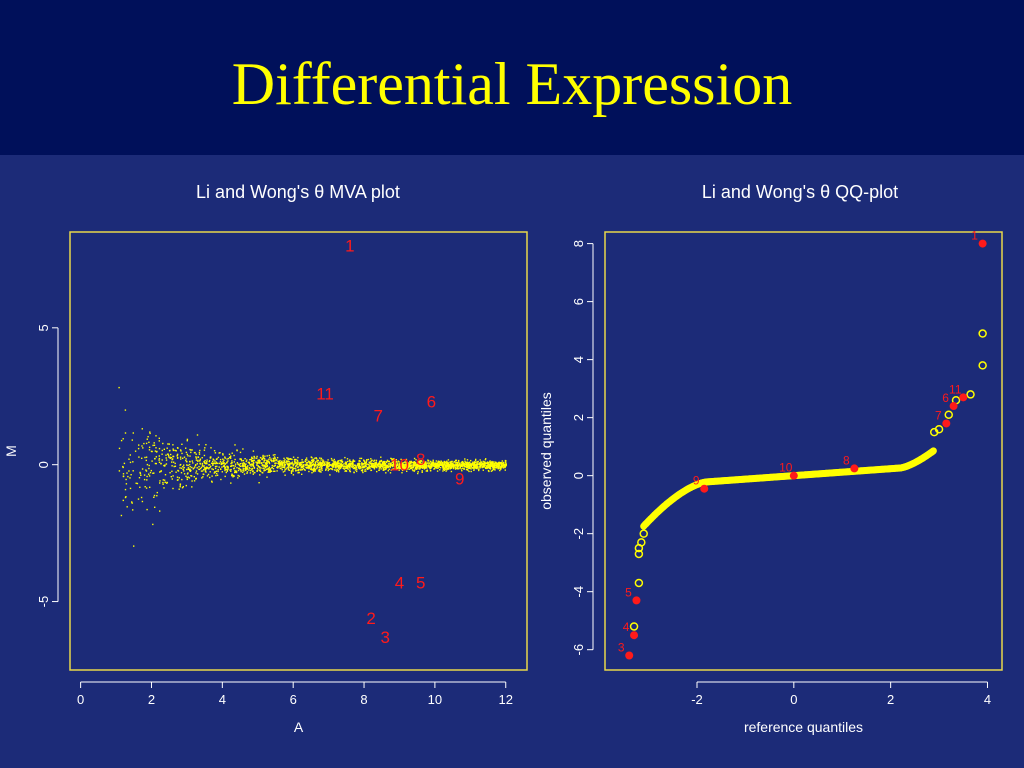  Describe the element at coordinates (786, 468) in the screenshot. I see `qq-point-label: 10` at that location.